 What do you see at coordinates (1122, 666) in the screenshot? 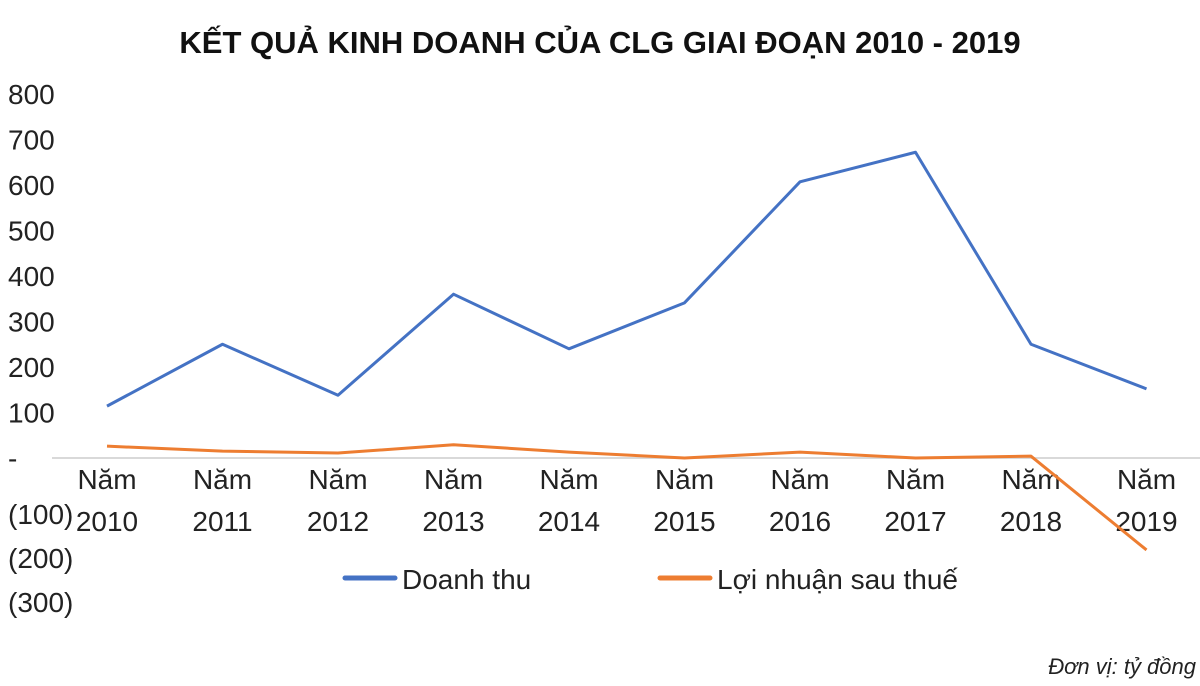
I see `unit-note: Đơn vị: tỷ đồng` at bounding box center [1122, 666].